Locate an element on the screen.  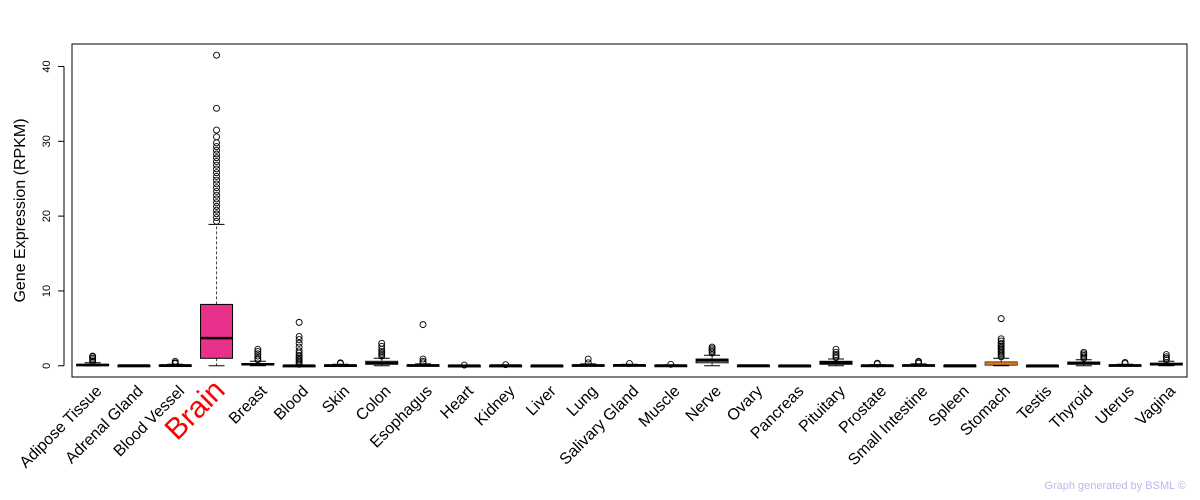
box-kidney is located at coordinates (506, 365).